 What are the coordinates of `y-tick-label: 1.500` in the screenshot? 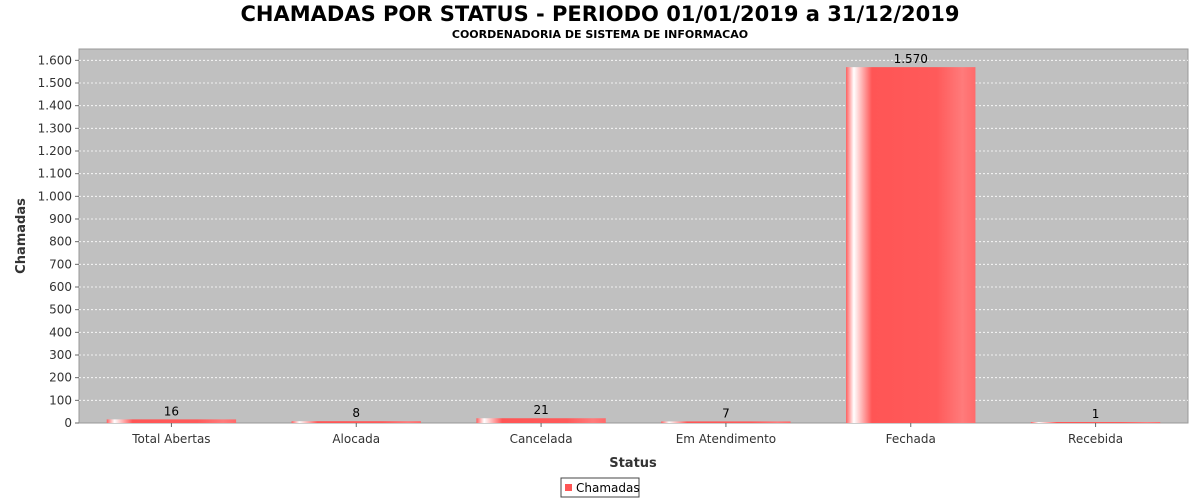 It's located at (55, 83).